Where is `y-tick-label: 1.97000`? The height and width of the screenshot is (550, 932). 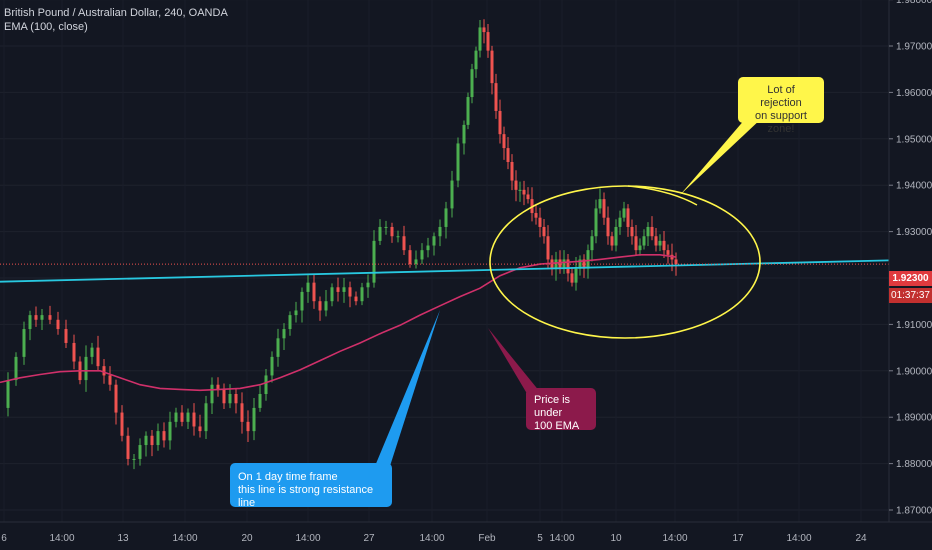 y-tick-label: 1.97000 is located at coordinates (914, 47).